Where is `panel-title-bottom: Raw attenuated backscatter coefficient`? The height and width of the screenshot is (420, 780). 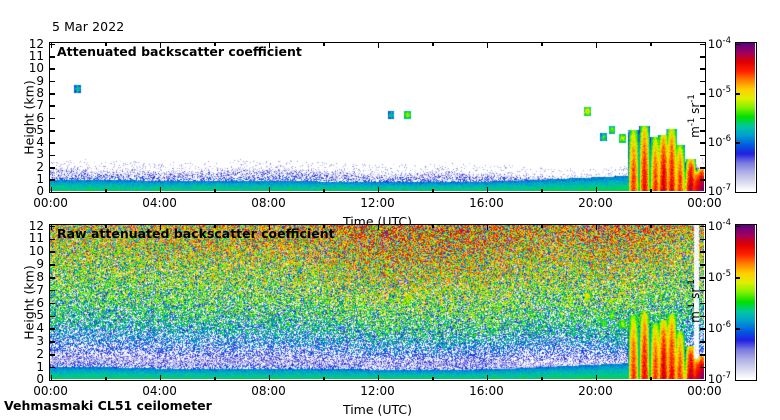
panel-title-bottom: Raw attenuated backscatter coefficient is located at coordinates (196, 233).